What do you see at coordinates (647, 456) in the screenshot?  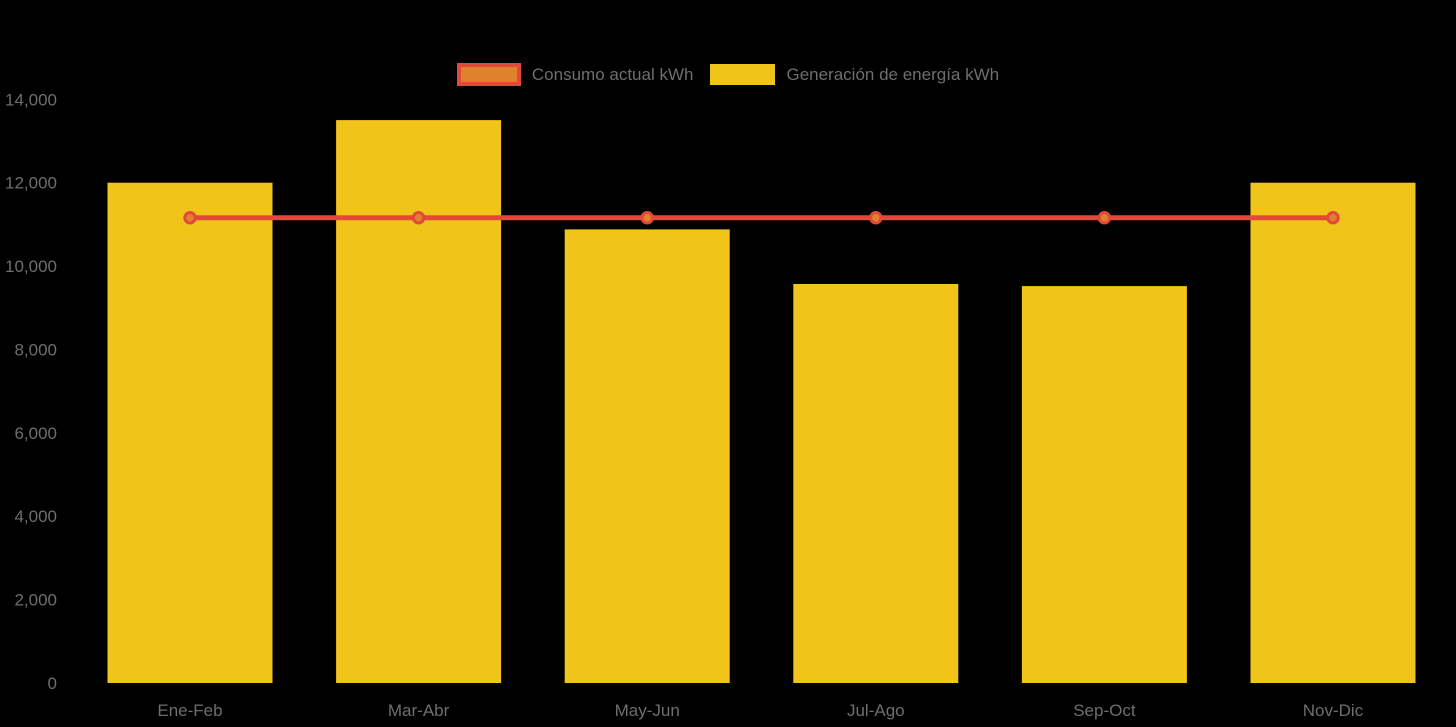 I see `bar-may-jun` at bounding box center [647, 456].